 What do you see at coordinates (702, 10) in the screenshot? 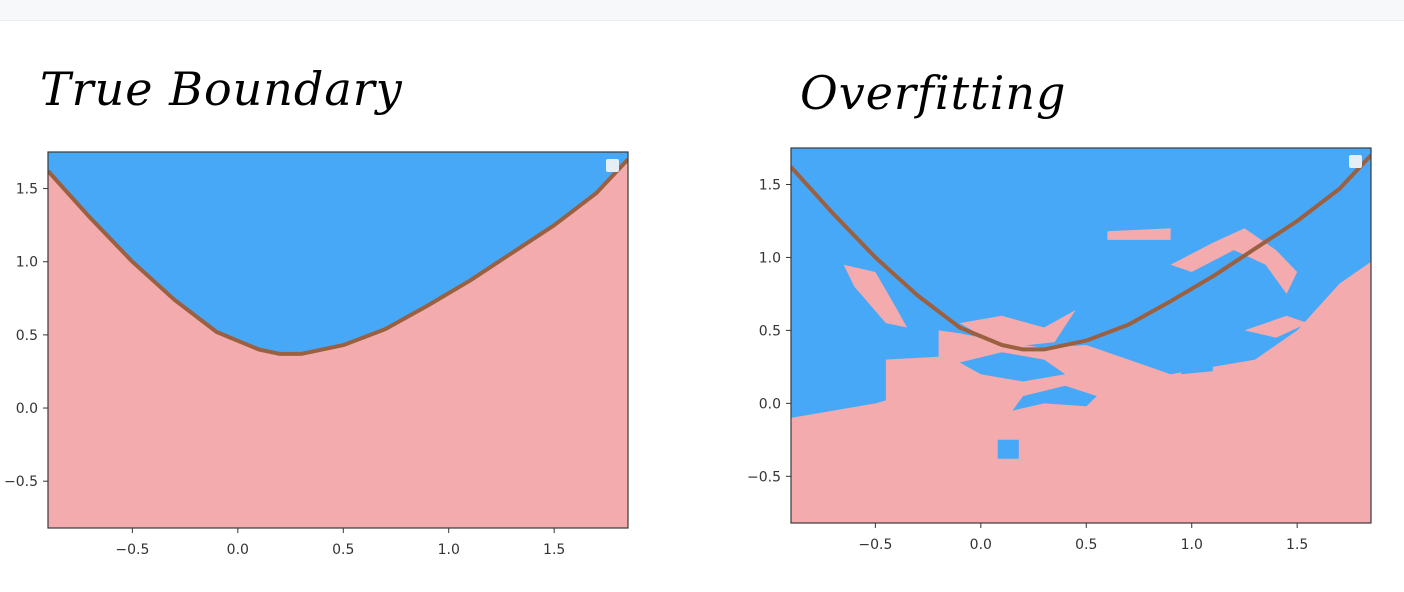
I see `top-bar` at bounding box center [702, 10].